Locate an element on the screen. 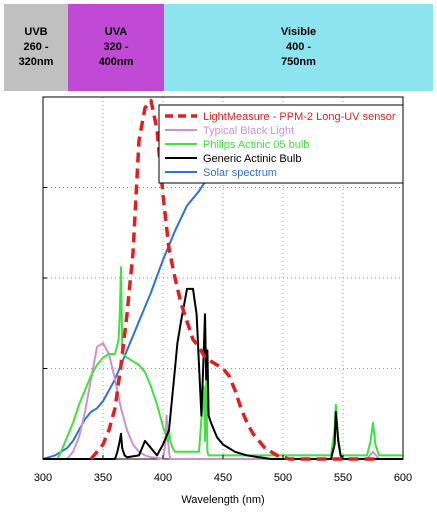 This screenshot has width=437, height=514. uva-band: UVA 320 - 400nm is located at coordinates (116, 47).